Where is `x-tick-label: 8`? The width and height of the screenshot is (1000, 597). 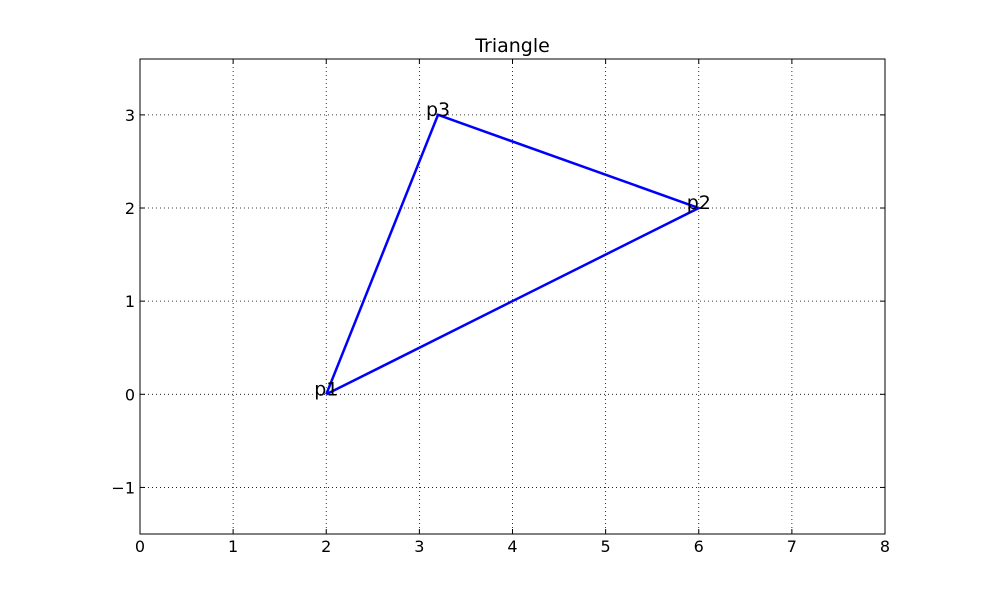
x-tick-label: 8 is located at coordinates (885, 546).